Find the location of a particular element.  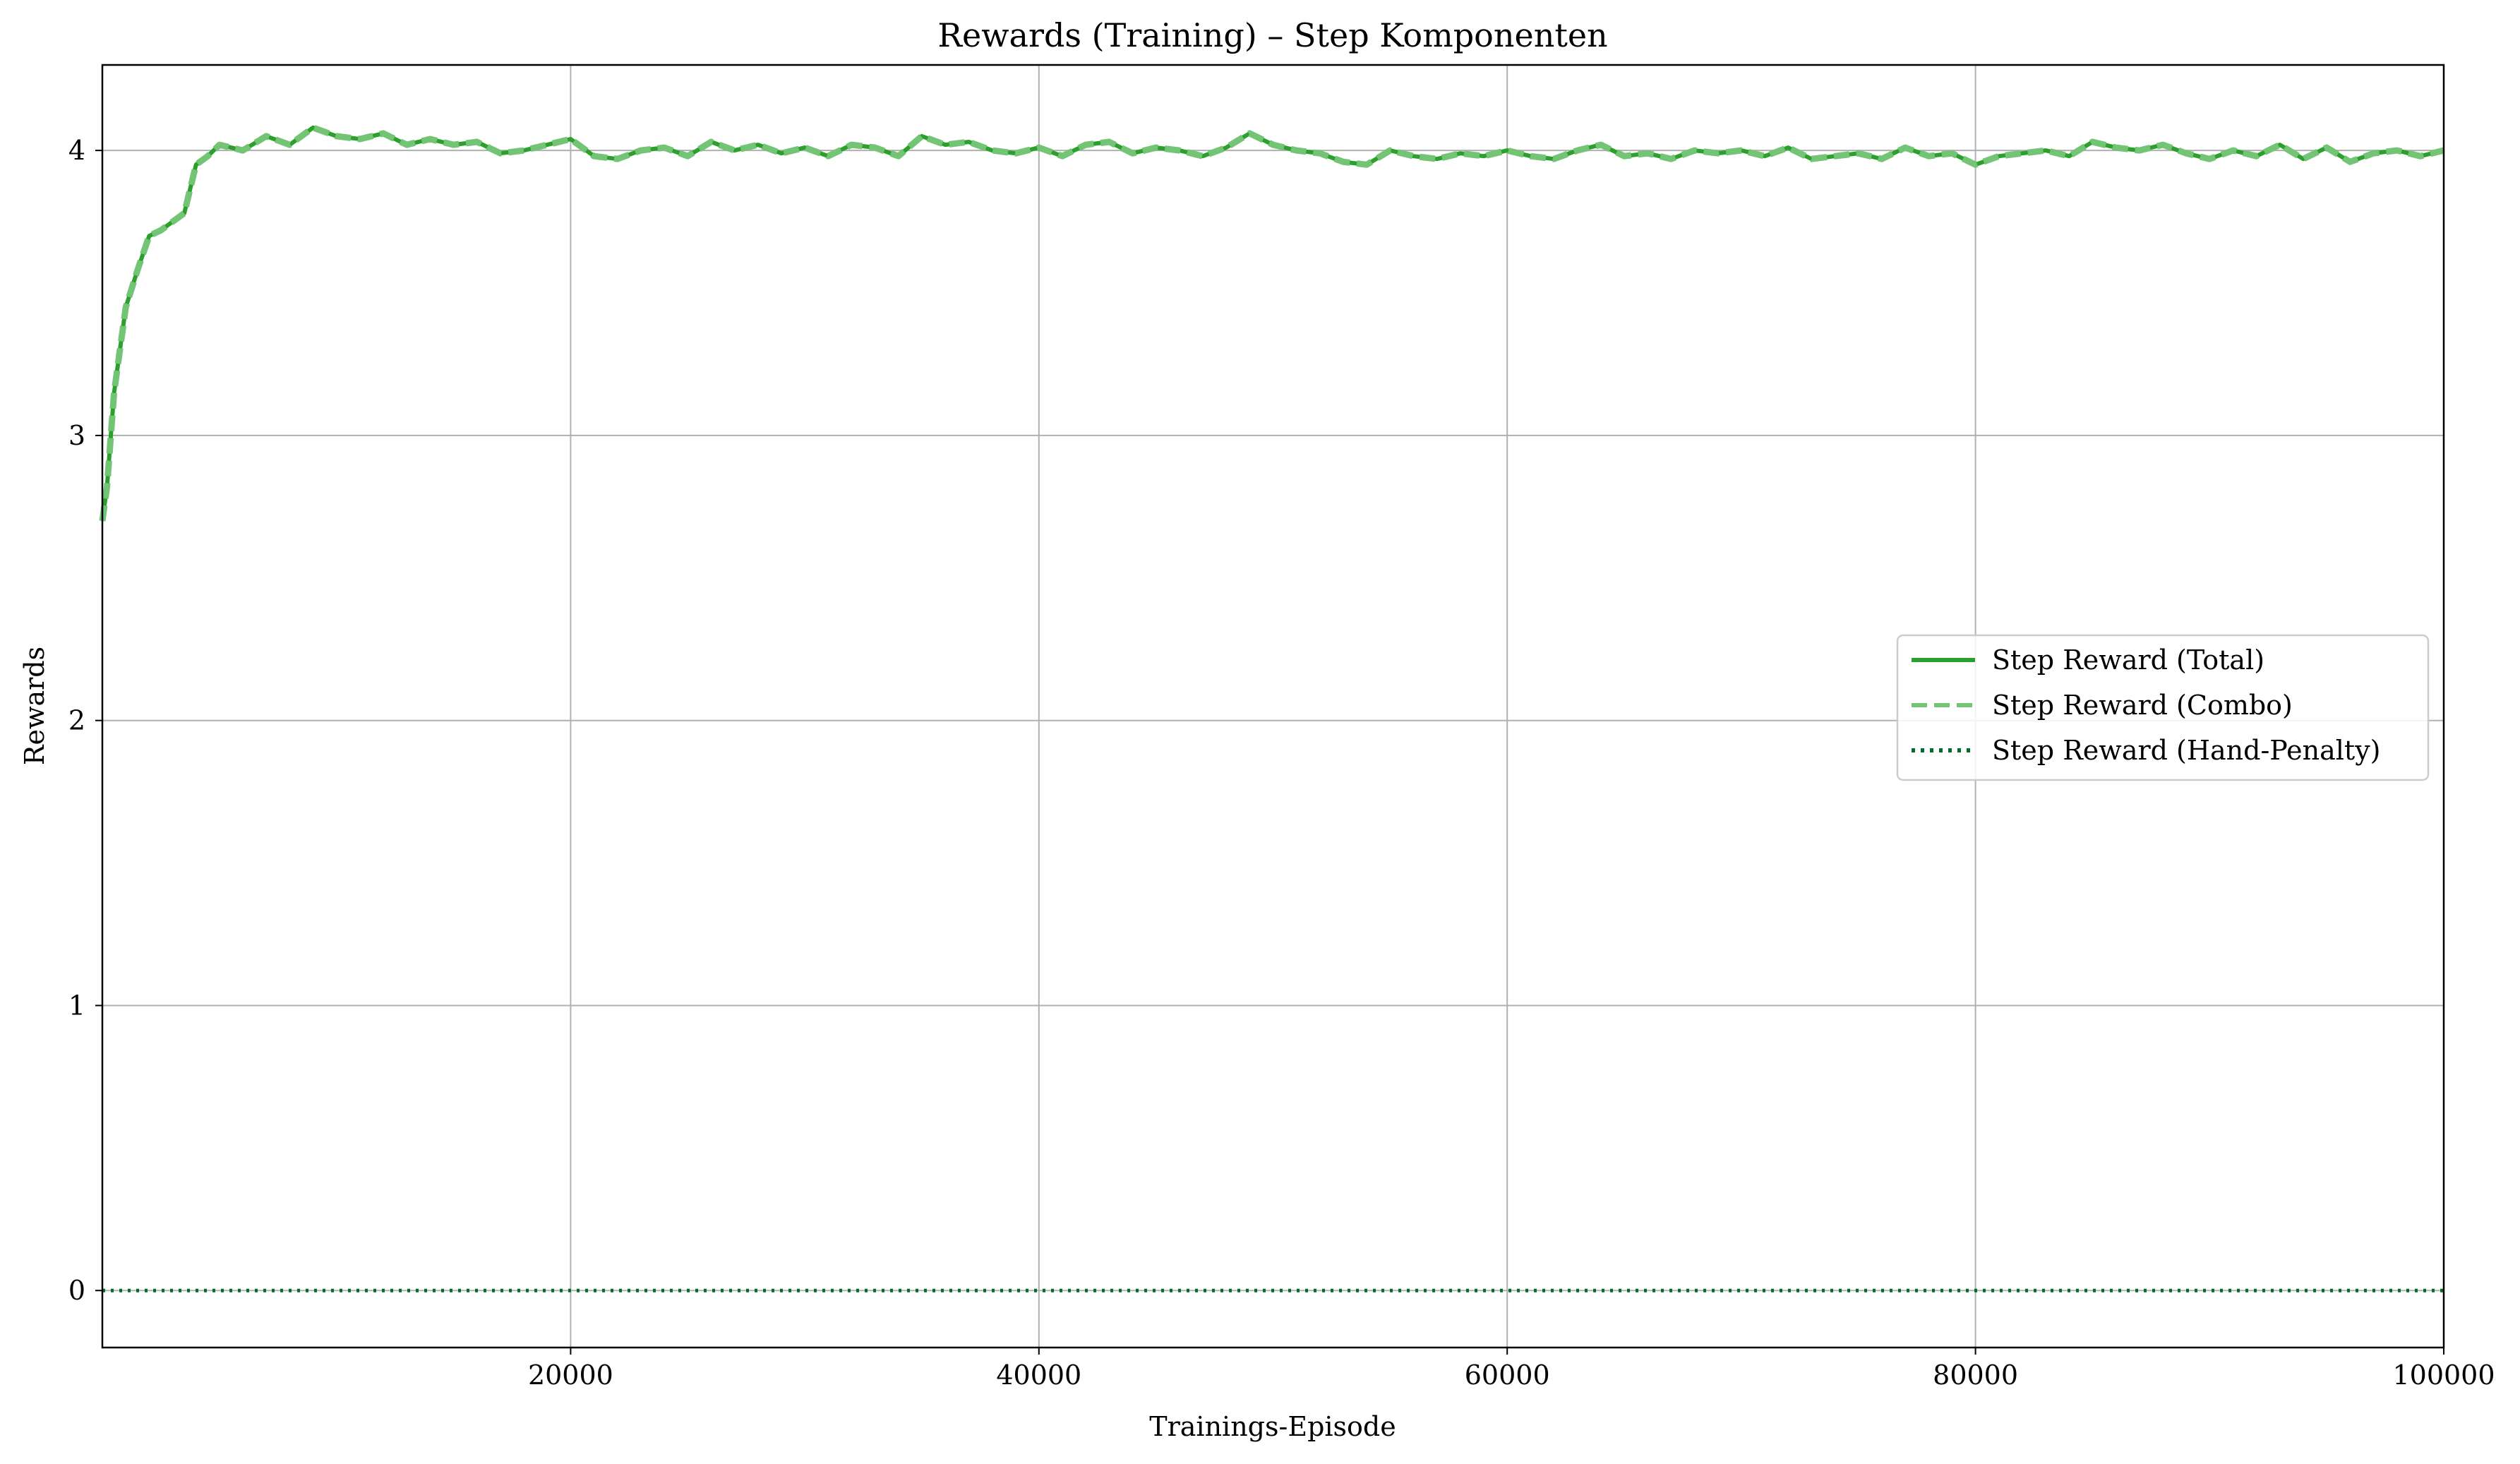

y-axis-label: Rewards is located at coordinates (34, 706).